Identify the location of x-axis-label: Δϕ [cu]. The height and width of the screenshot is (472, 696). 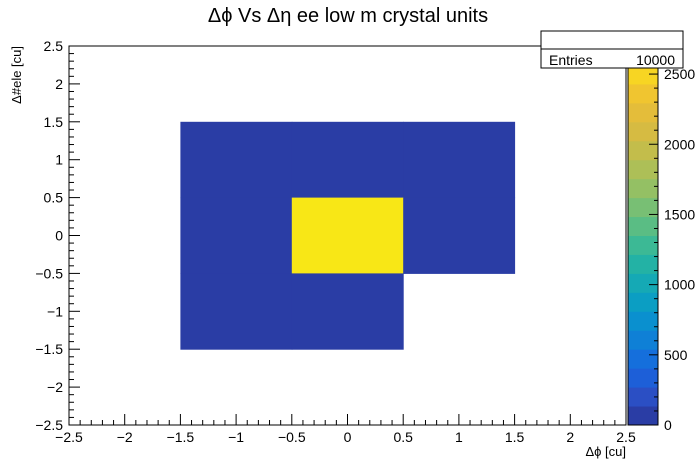
(605, 451).